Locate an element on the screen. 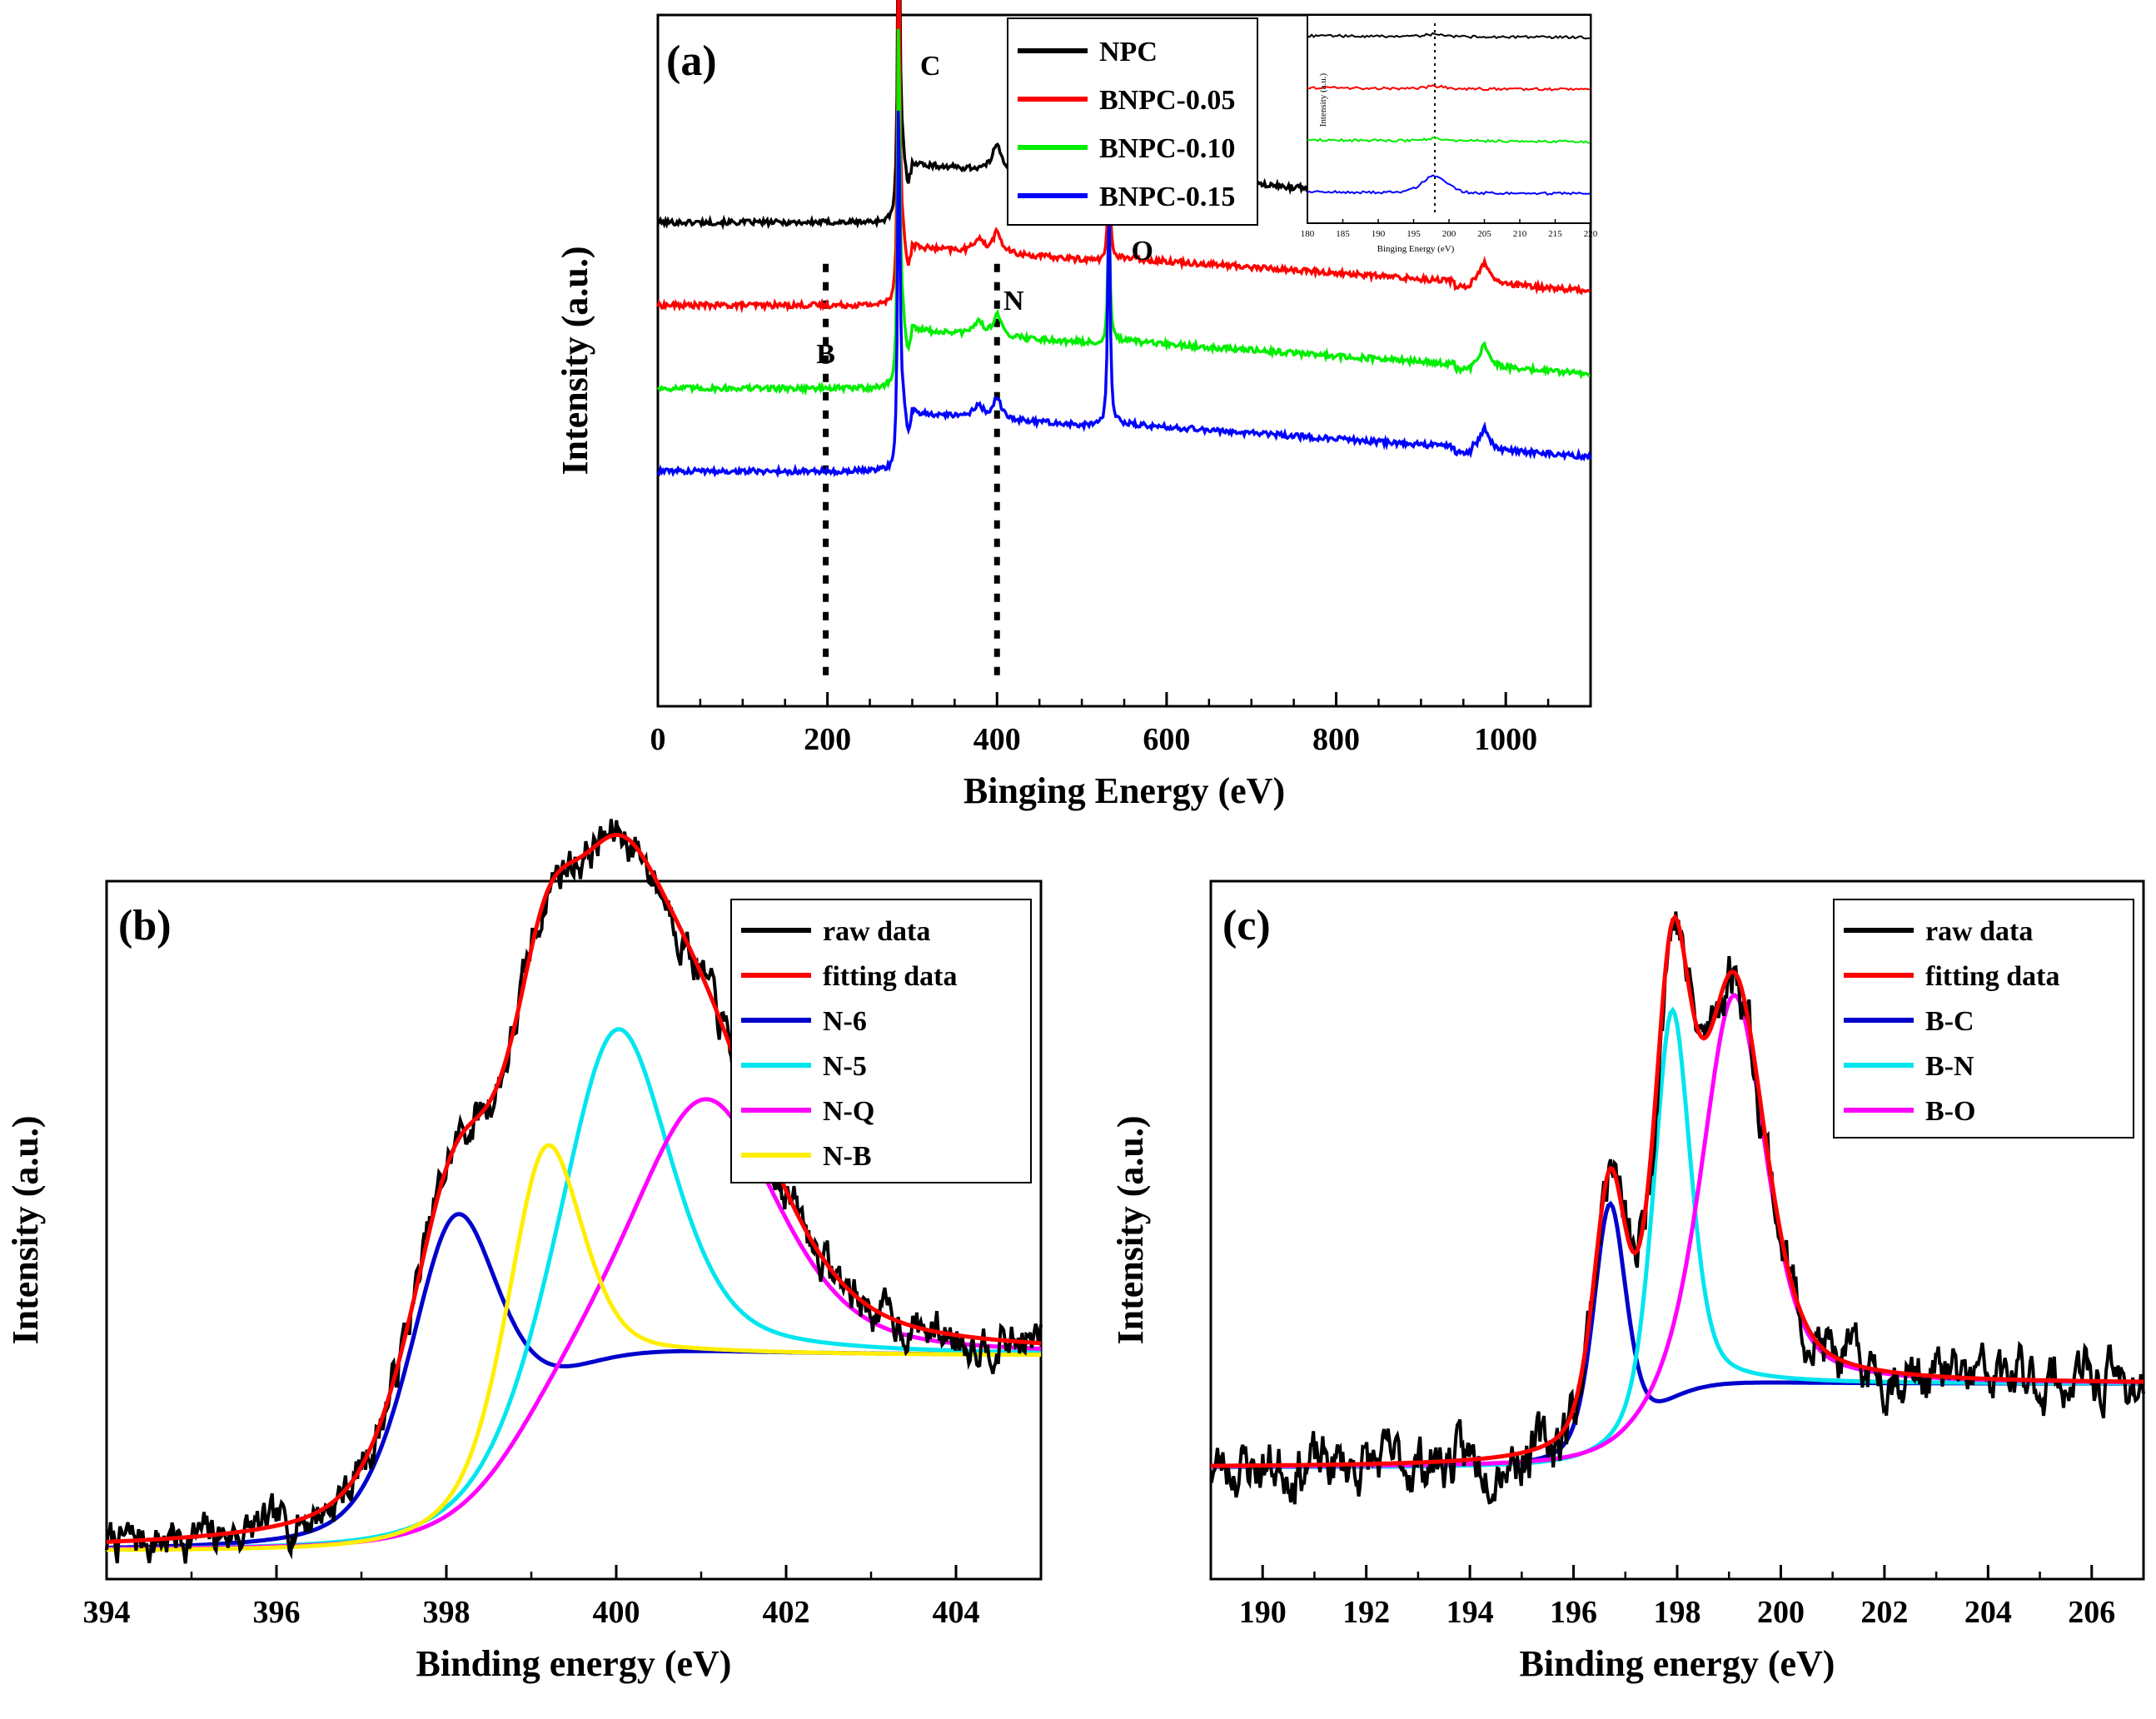 The height and width of the screenshot is (1719, 2156). panel-label: (c) is located at coordinates (1246, 925).